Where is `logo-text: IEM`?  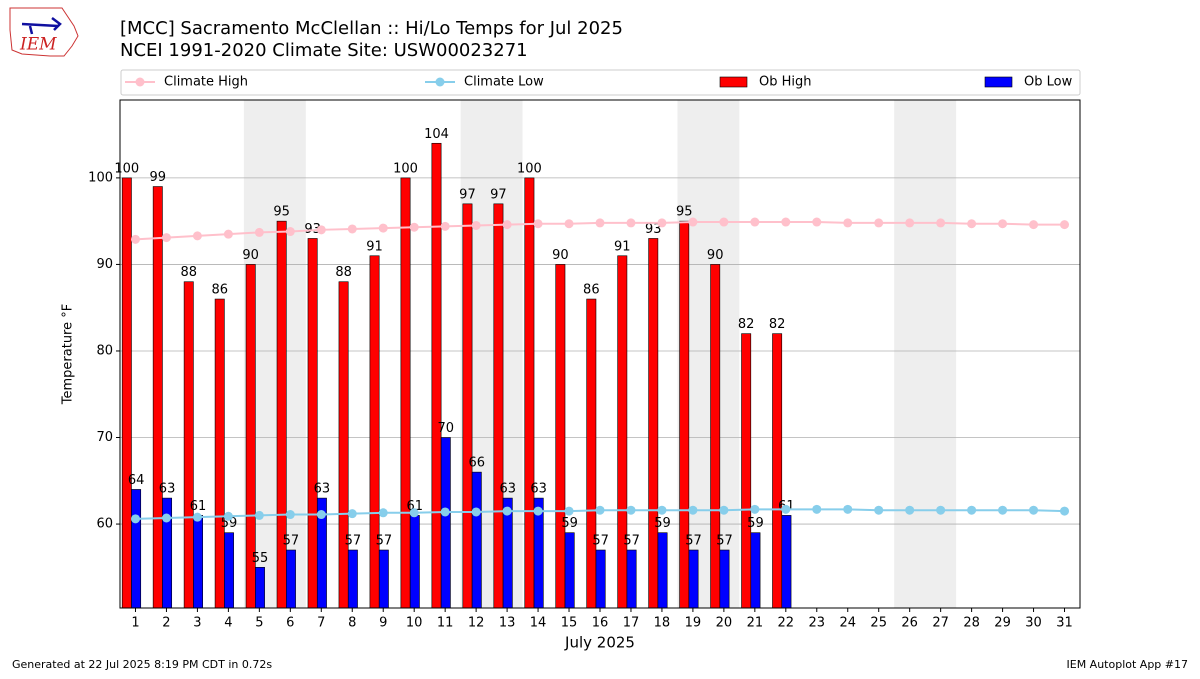 logo-text: IEM is located at coordinates (38, 45).